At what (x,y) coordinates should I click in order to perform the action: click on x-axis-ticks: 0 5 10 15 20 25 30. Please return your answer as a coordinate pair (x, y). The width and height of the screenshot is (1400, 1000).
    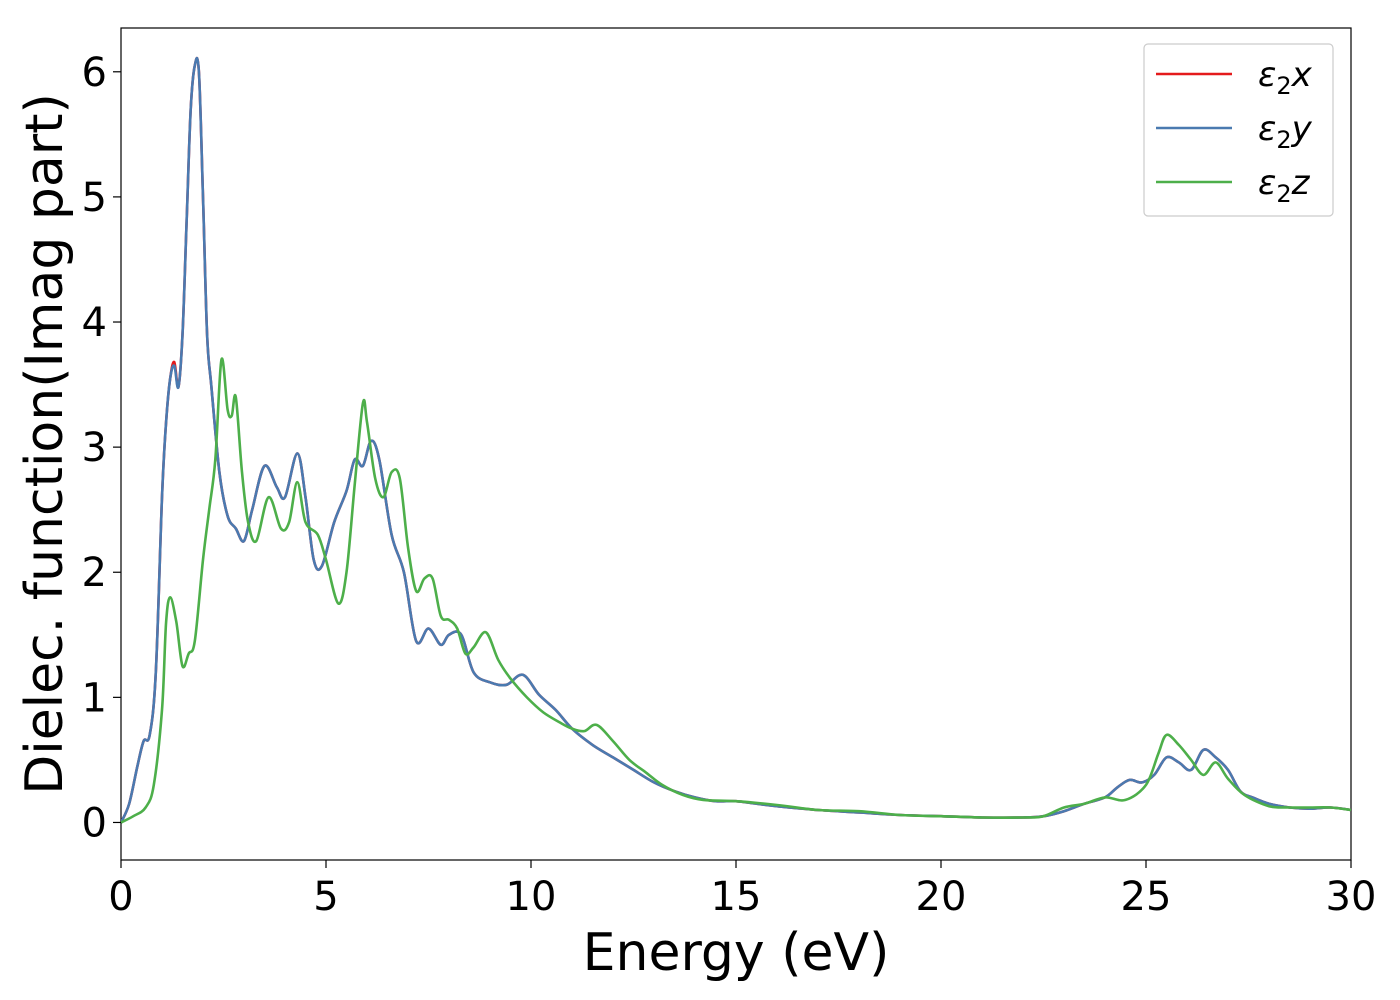
    Looking at the image, I should click on (742, 890).